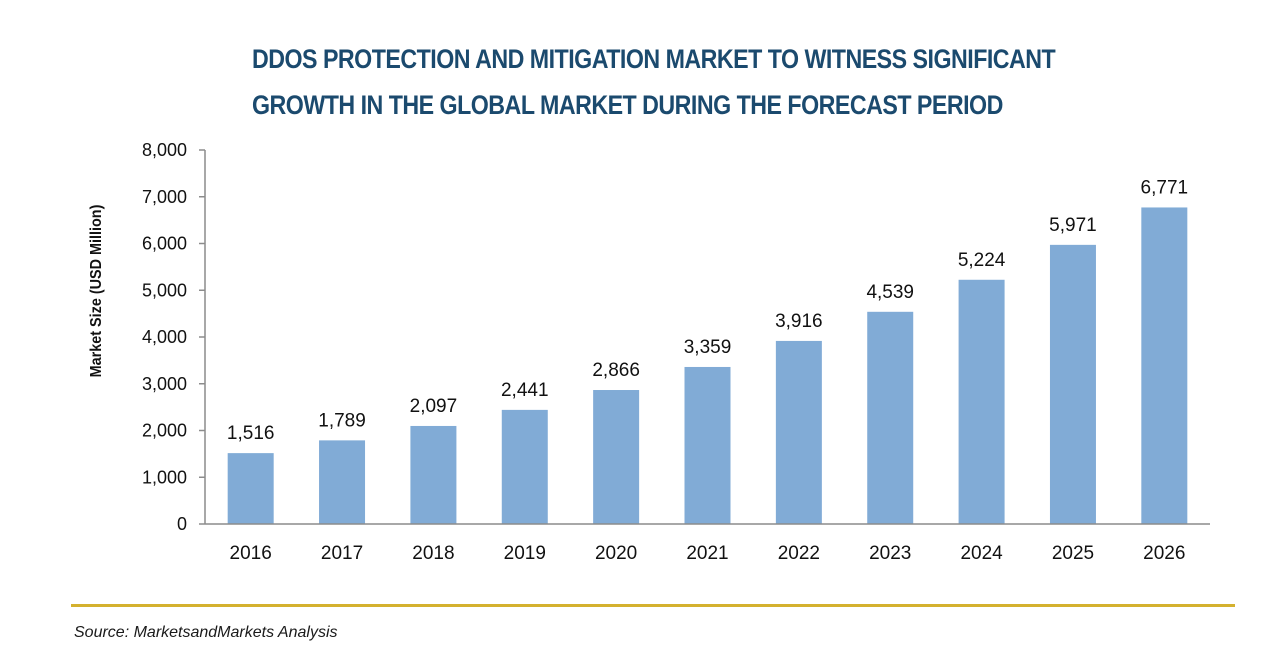  What do you see at coordinates (890, 292) in the screenshot?
I see `data-label-2023: 4,539` at bounding box center [890, 292].